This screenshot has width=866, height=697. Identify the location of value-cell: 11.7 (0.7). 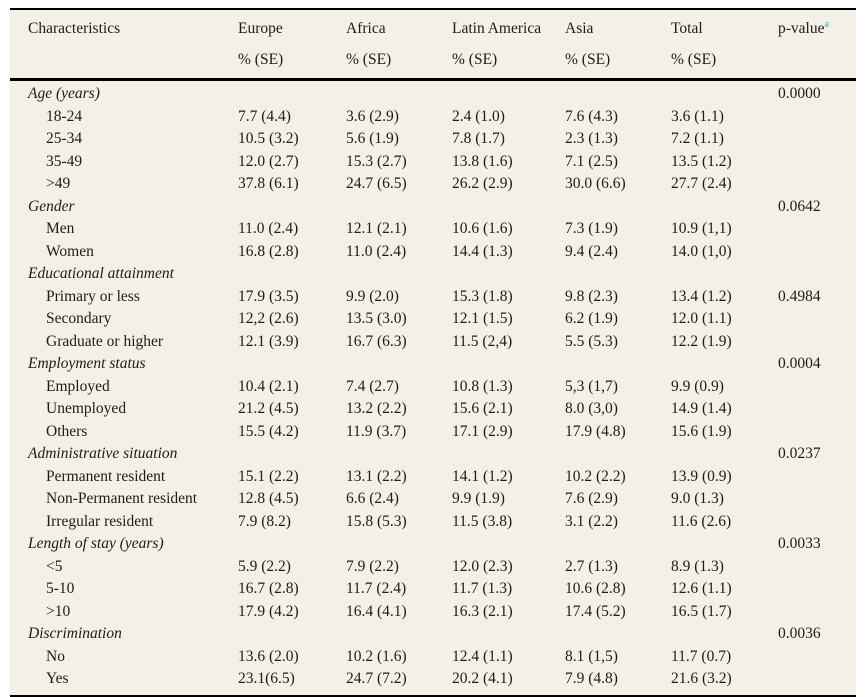
(701, 656).